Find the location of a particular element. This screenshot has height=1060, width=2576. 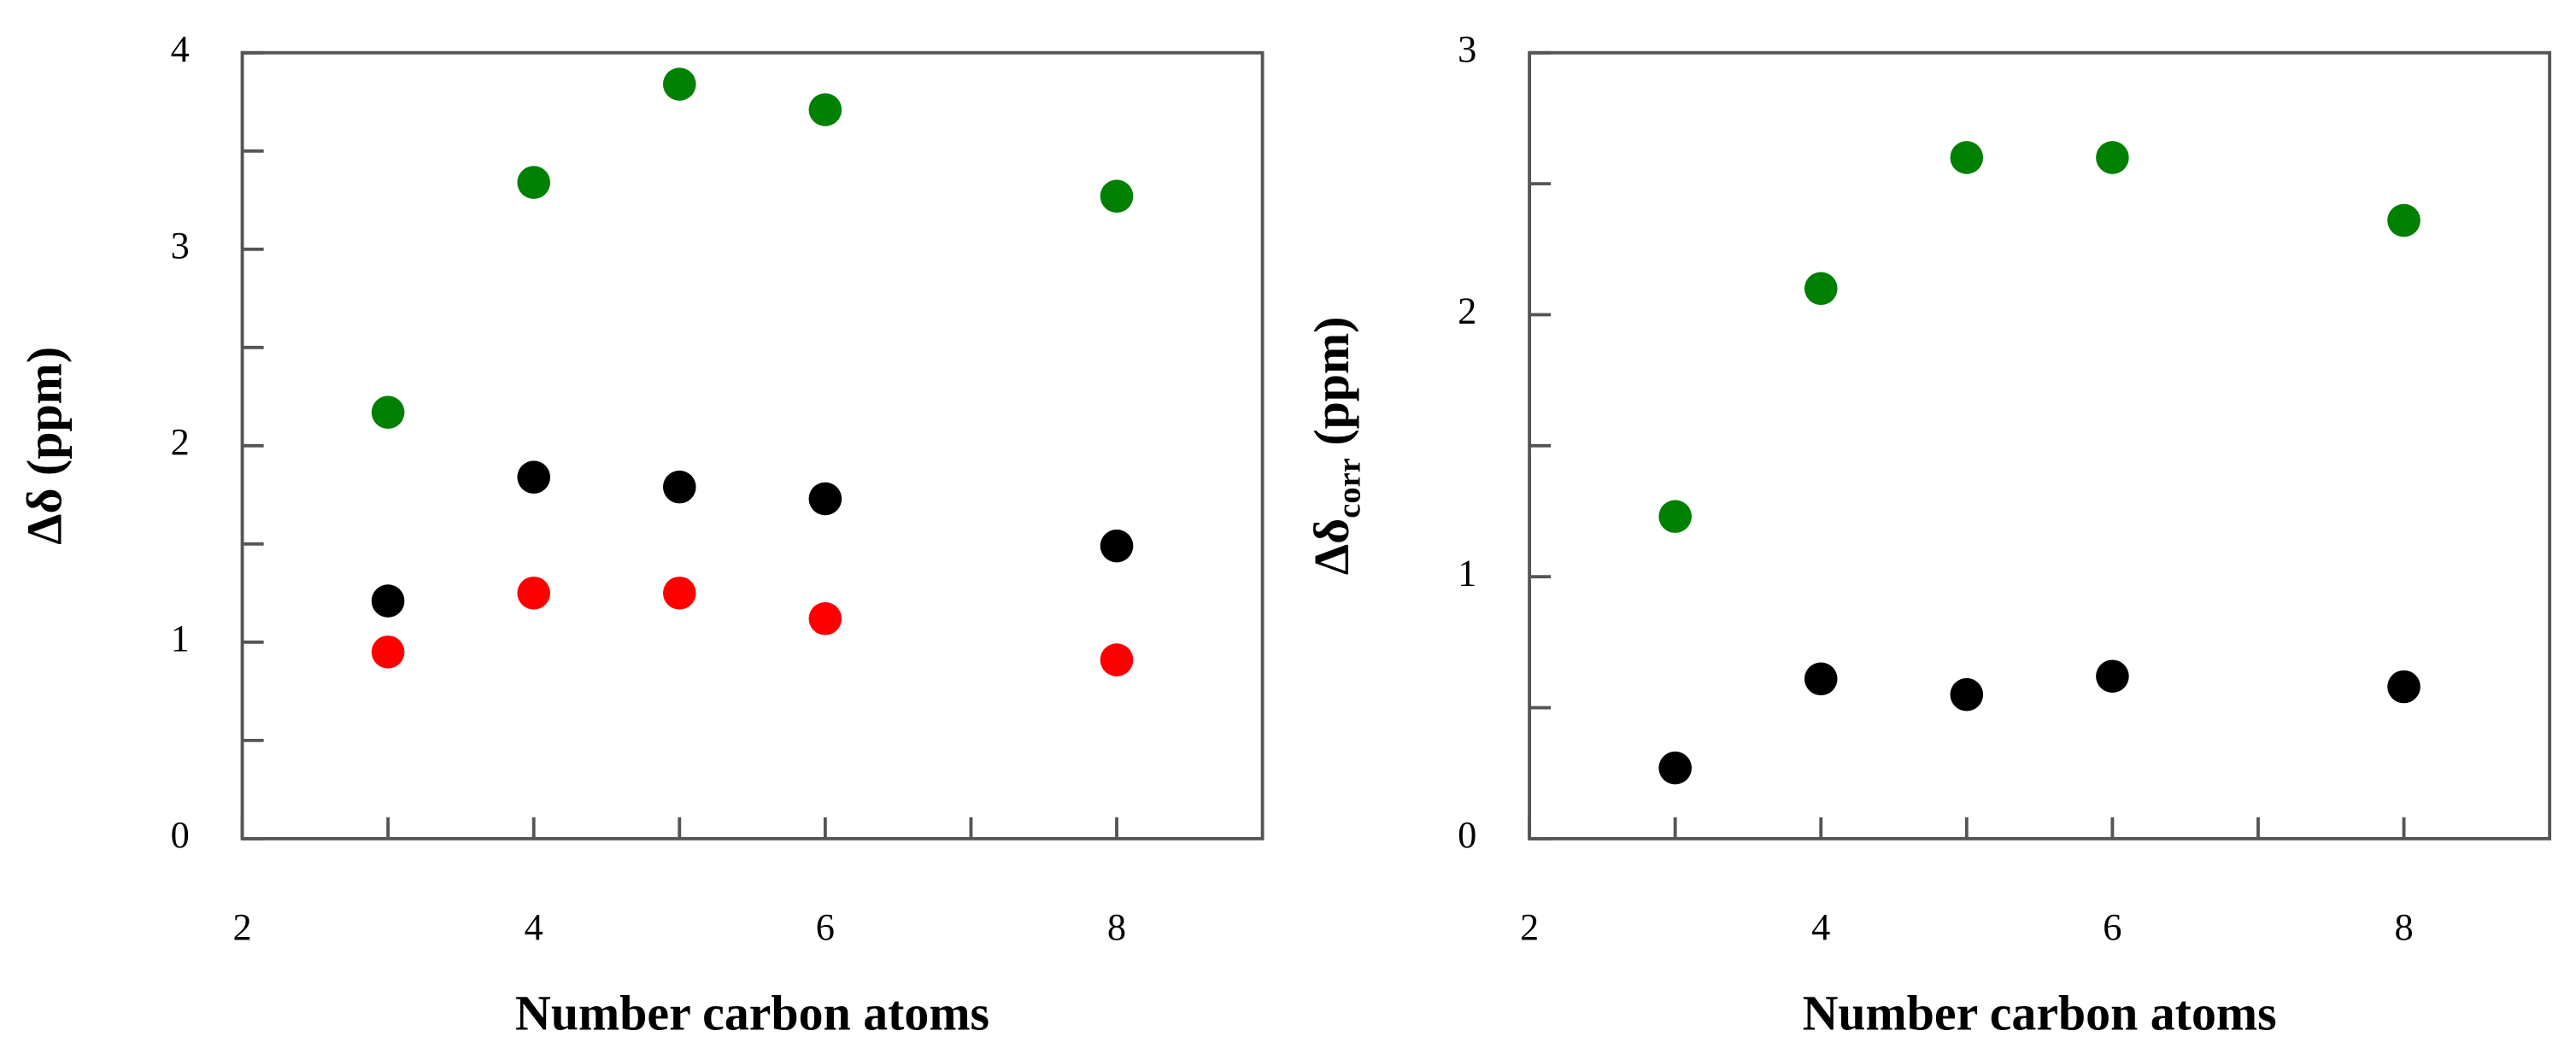

y-title-rest: (ppm) is located at coordinates (1331, 388).